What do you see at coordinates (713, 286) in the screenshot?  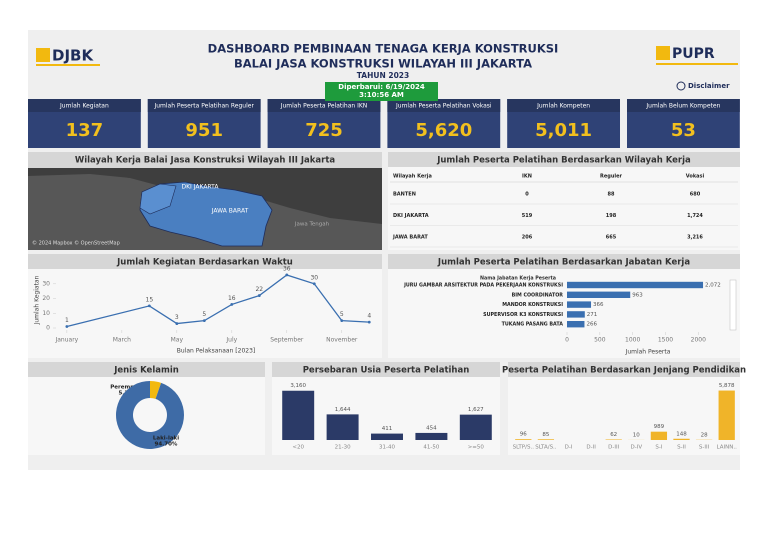 I see `data-label: 2,072` at bounding box center [713, 286].